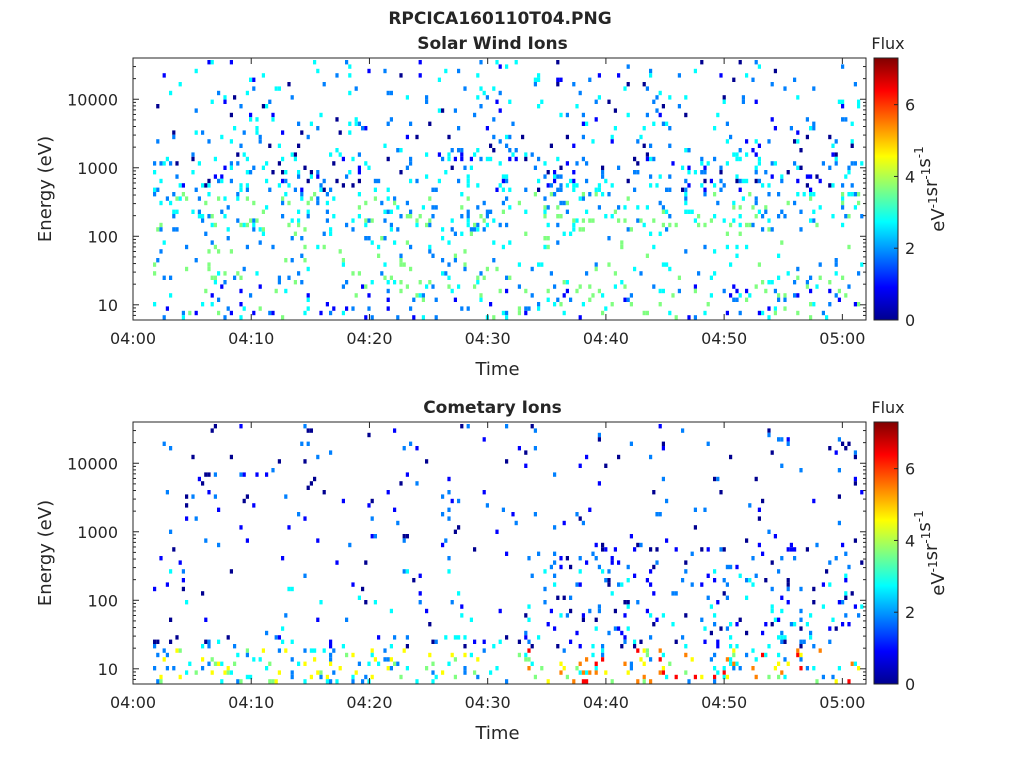  I want to click on figure-title: RPCICA160110T04.PNG, so click(499, 19).